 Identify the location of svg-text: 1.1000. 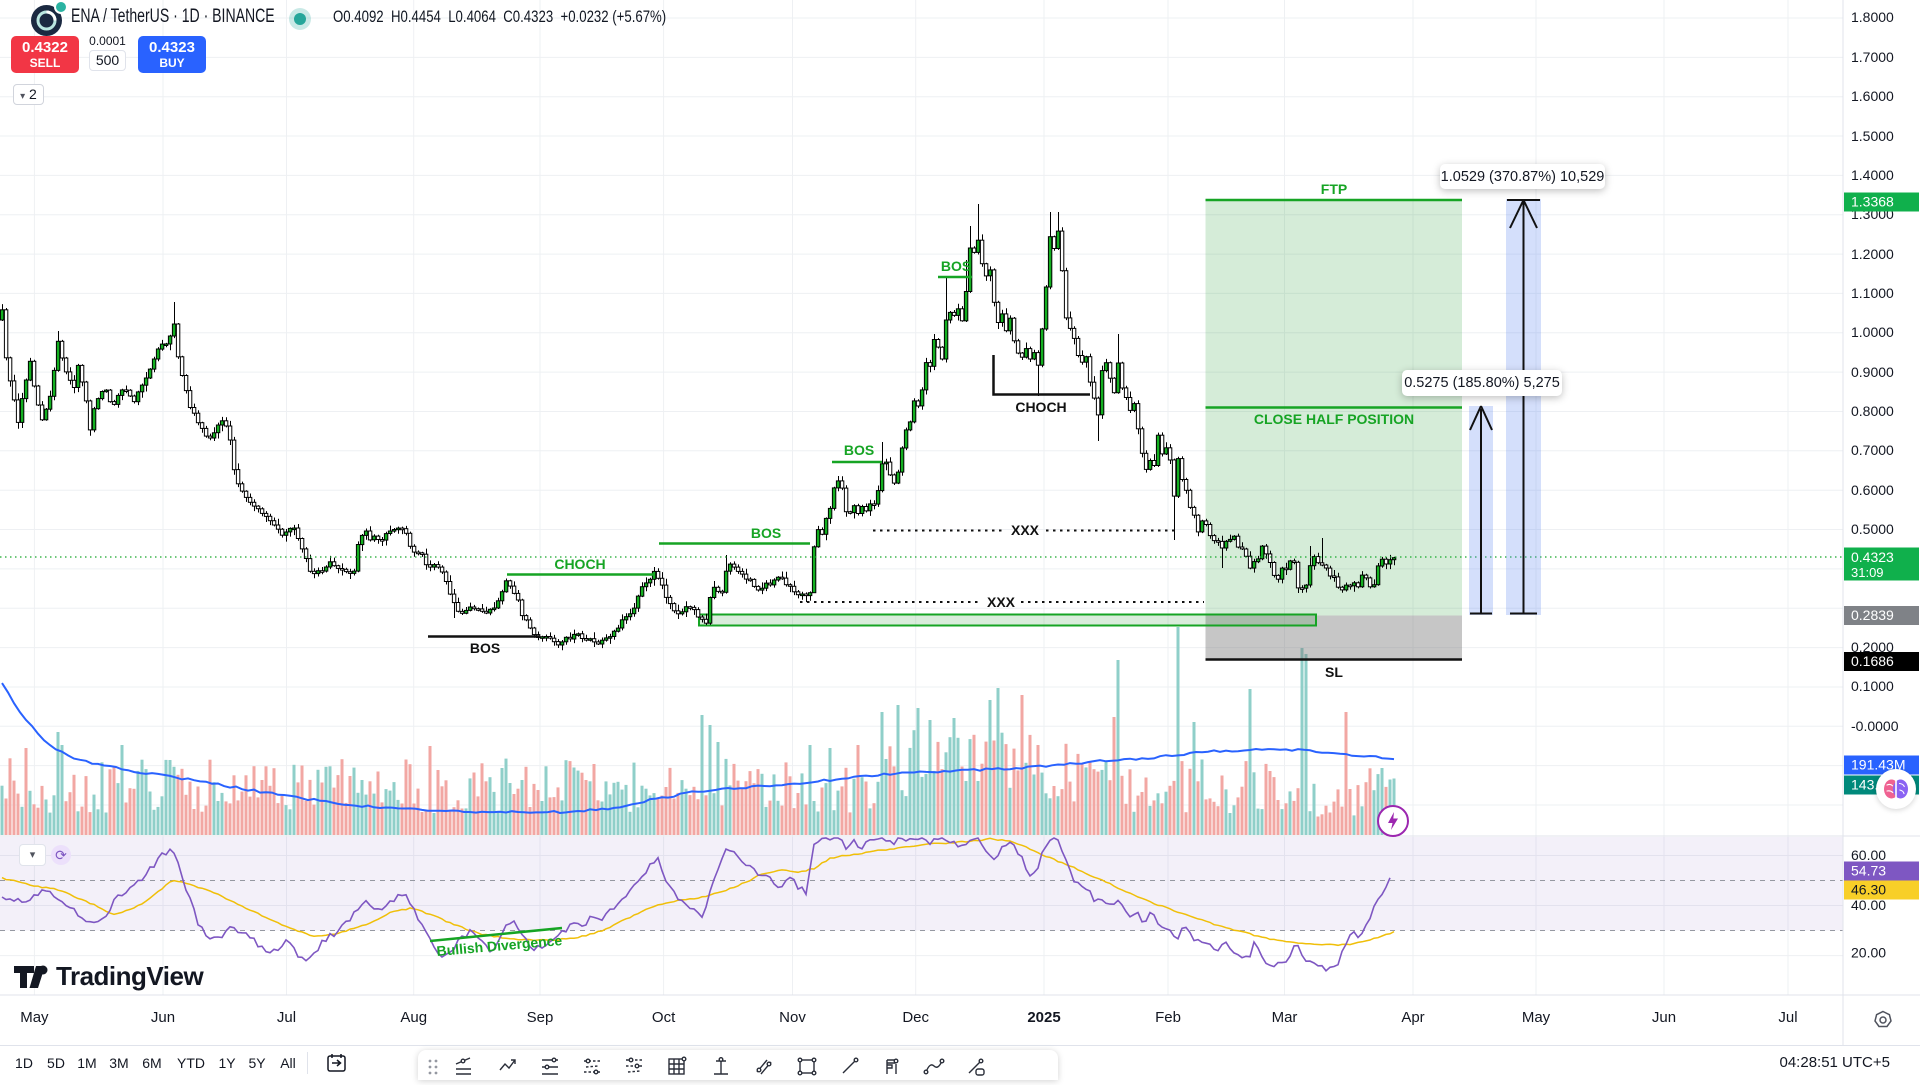
(1872, 293).